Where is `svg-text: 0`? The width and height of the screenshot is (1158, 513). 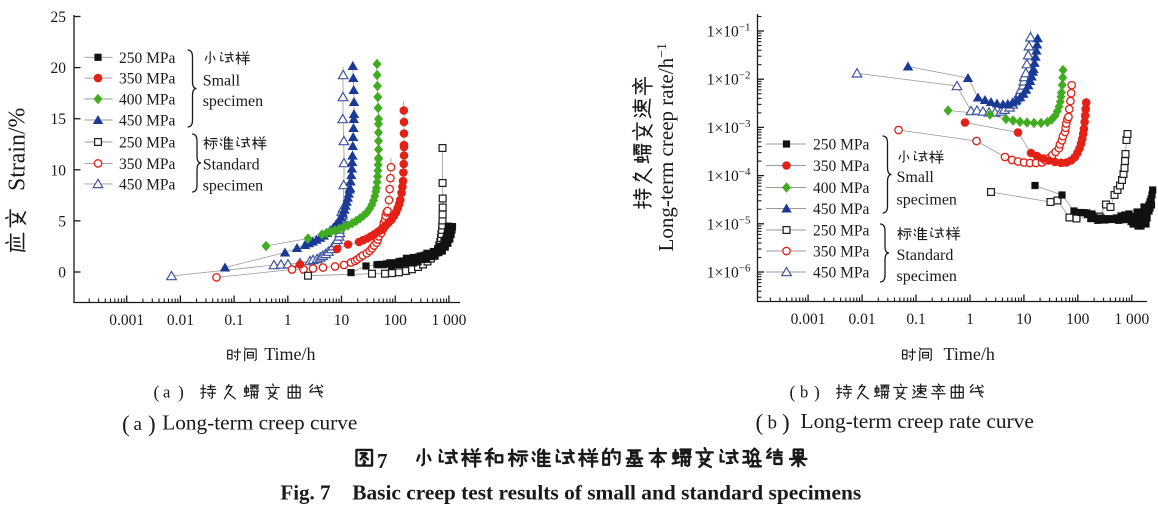
svg-text: 0 is located at coordinates (62, 273).